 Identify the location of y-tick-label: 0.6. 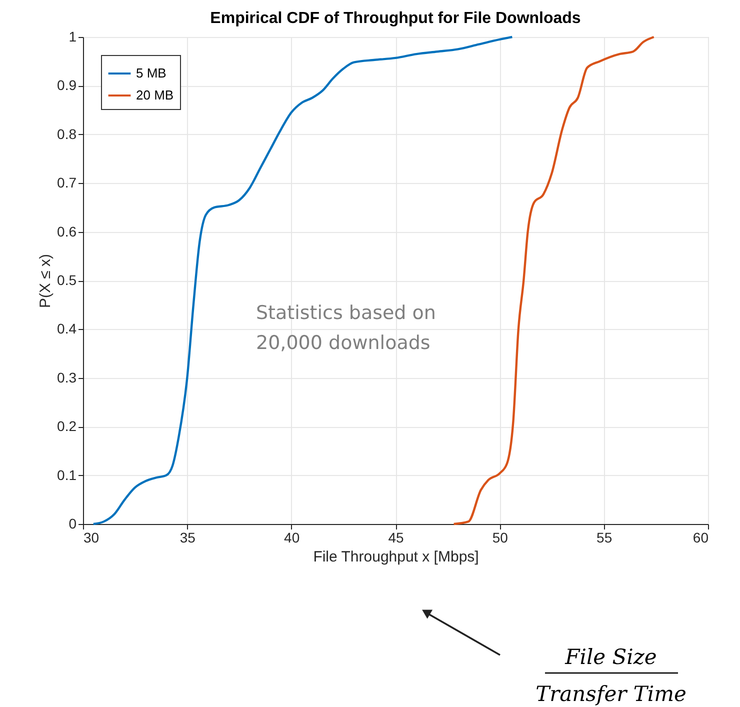
(67, 231).